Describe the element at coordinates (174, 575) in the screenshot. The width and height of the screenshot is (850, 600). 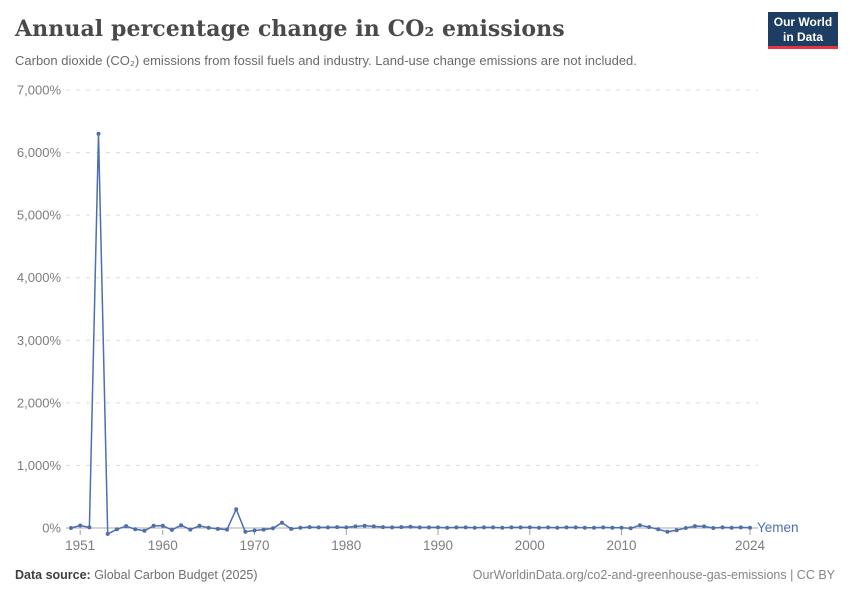
I see `data-source-value: Global Carbon Budget (2025)` at that location.